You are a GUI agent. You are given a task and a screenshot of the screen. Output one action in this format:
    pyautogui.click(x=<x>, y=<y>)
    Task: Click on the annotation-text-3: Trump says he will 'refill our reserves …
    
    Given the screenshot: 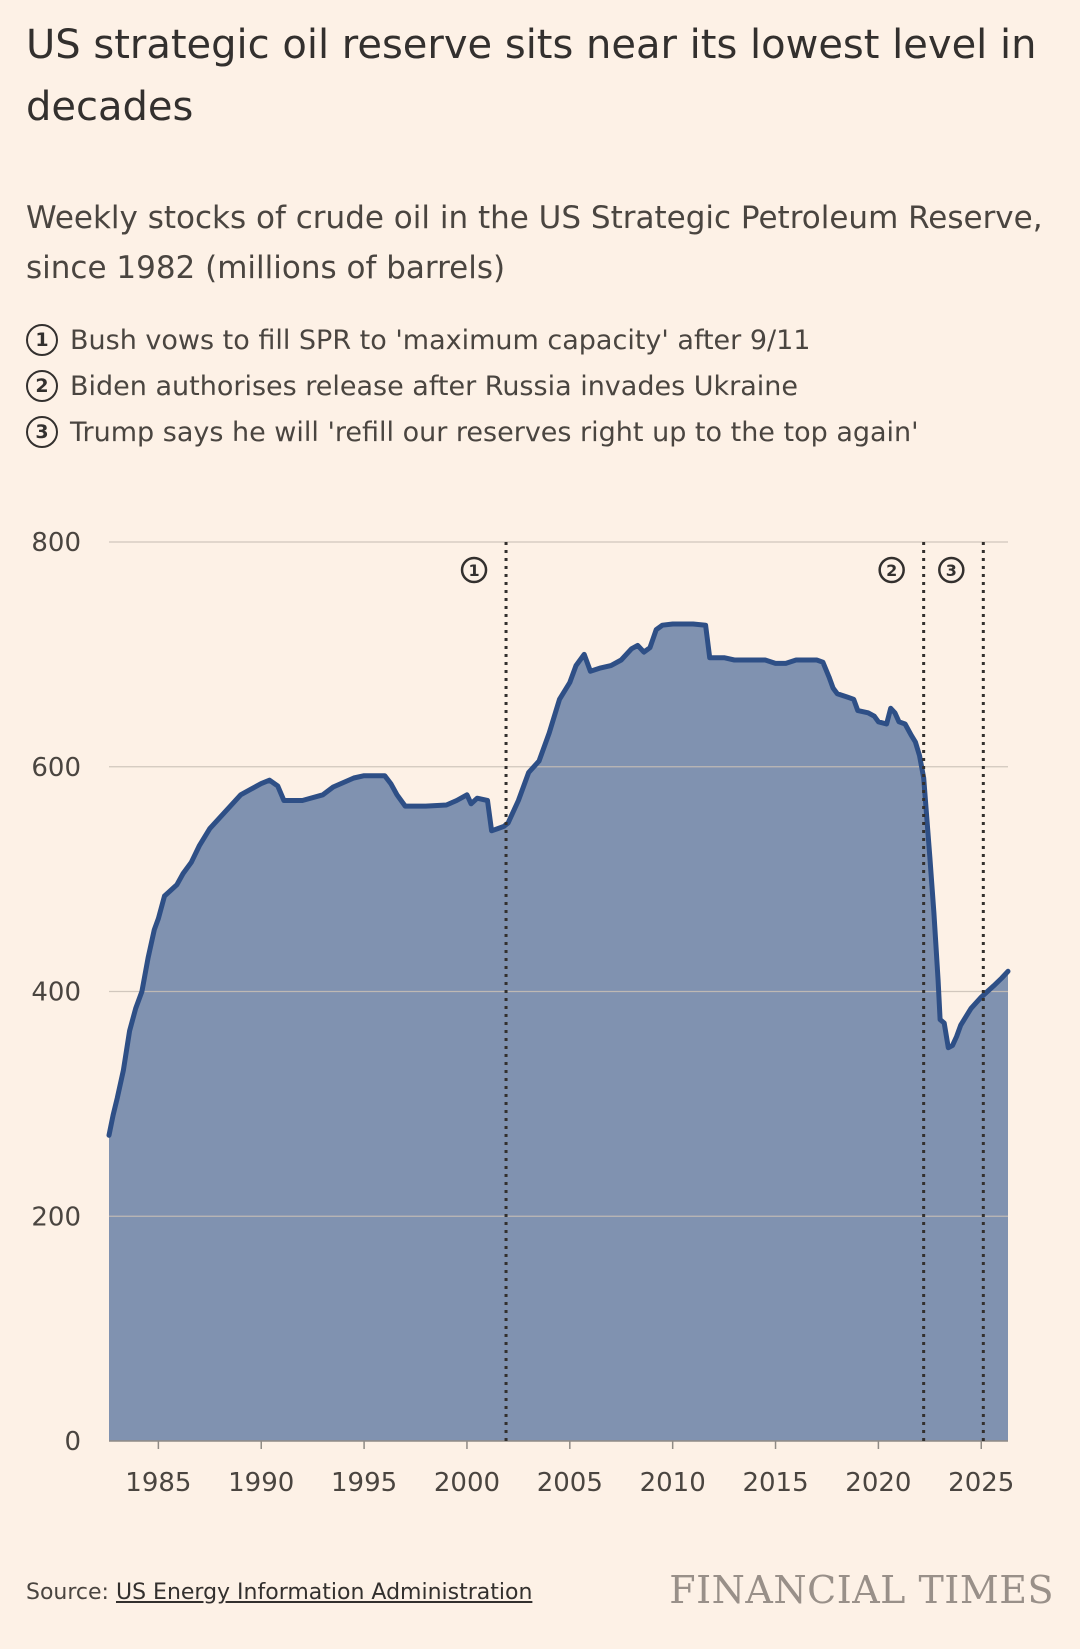 What is the action you would take?
    pyautogui.click(x=494, y=432)
    